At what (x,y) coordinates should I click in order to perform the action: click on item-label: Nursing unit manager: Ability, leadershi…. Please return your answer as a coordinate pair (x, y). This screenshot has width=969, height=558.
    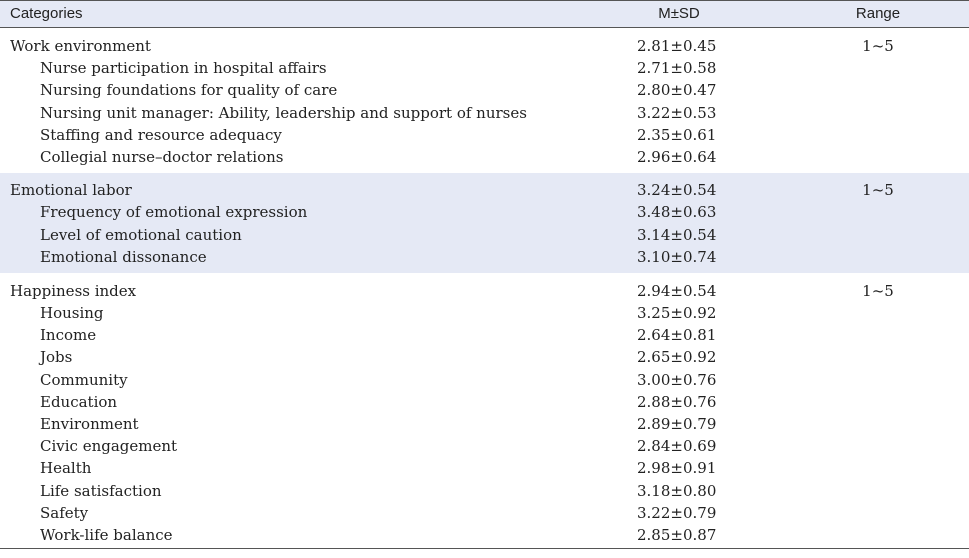
    Looking at the image, I should click on (283, 112).